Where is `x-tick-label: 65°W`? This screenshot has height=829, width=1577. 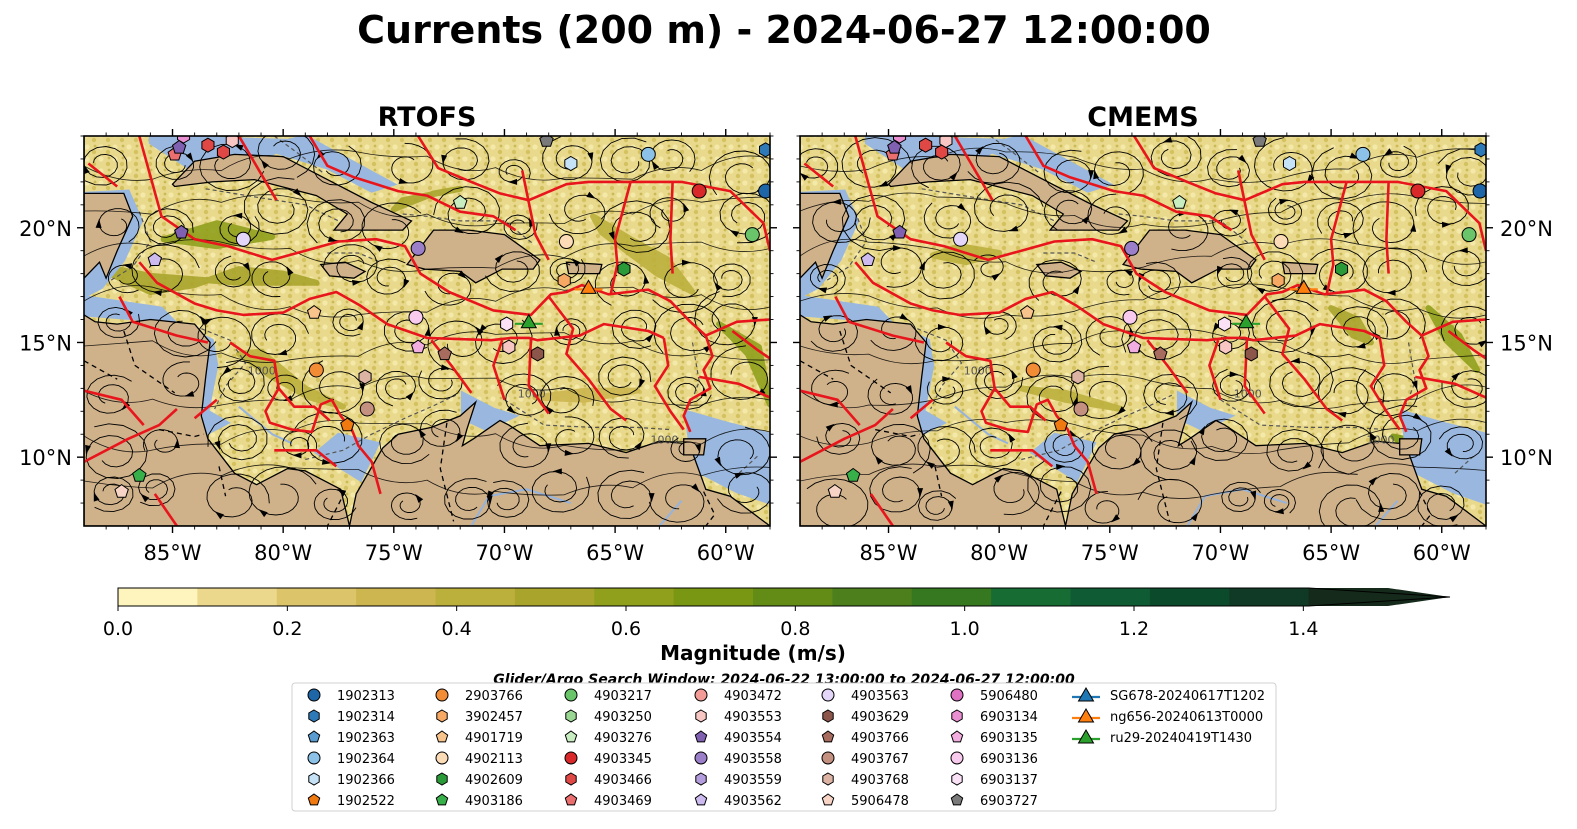
x-tick-label: 65°W is located at coordinates (615, 553).